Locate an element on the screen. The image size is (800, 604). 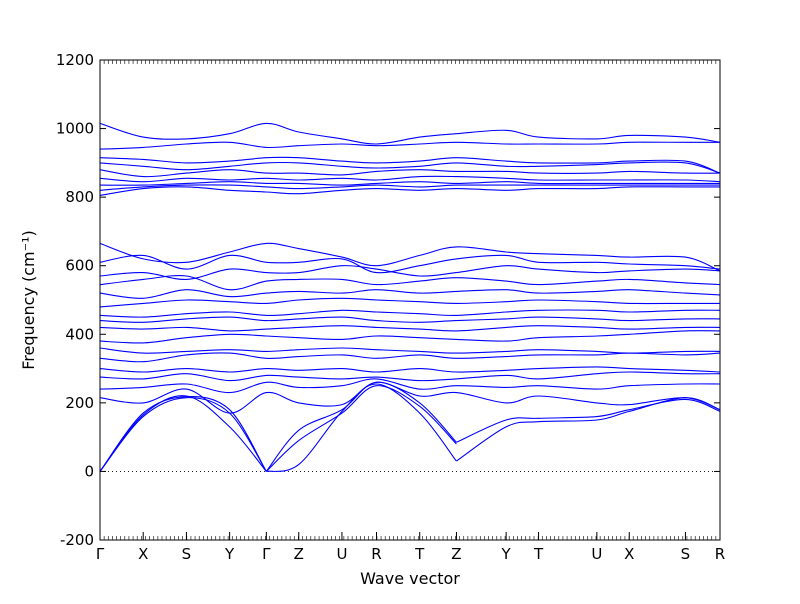
y-tick-label-5: 800 is located at coordinates (79, 197).